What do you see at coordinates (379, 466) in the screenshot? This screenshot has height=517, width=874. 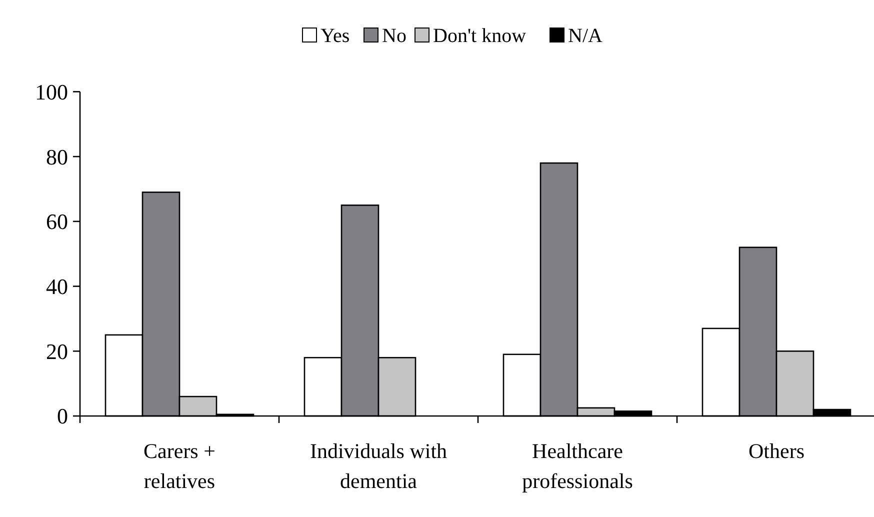 I see `x-tick-label: Individuals with dementia` at bounding box center [379, 466].